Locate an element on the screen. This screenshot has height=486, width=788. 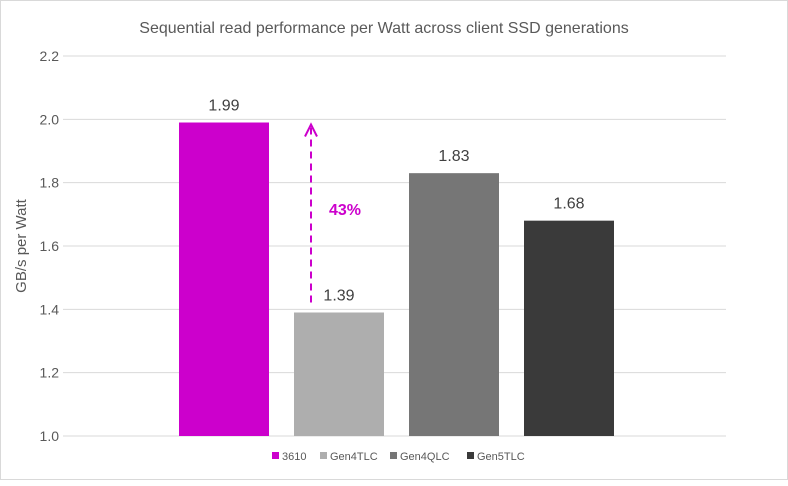
legend-label: Gen4TLC is located at coordinates (354, 457).